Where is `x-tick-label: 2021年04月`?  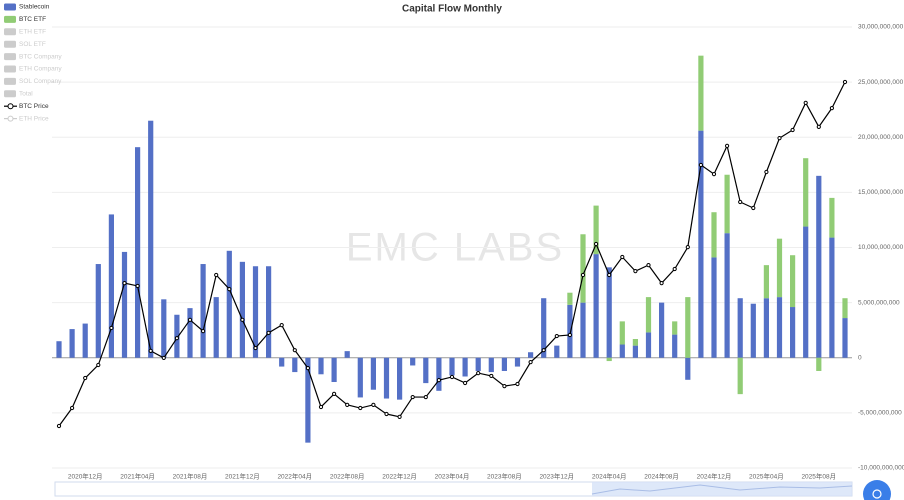
x-tick-label: 2021年04月 is located at coordinates (137, 476).